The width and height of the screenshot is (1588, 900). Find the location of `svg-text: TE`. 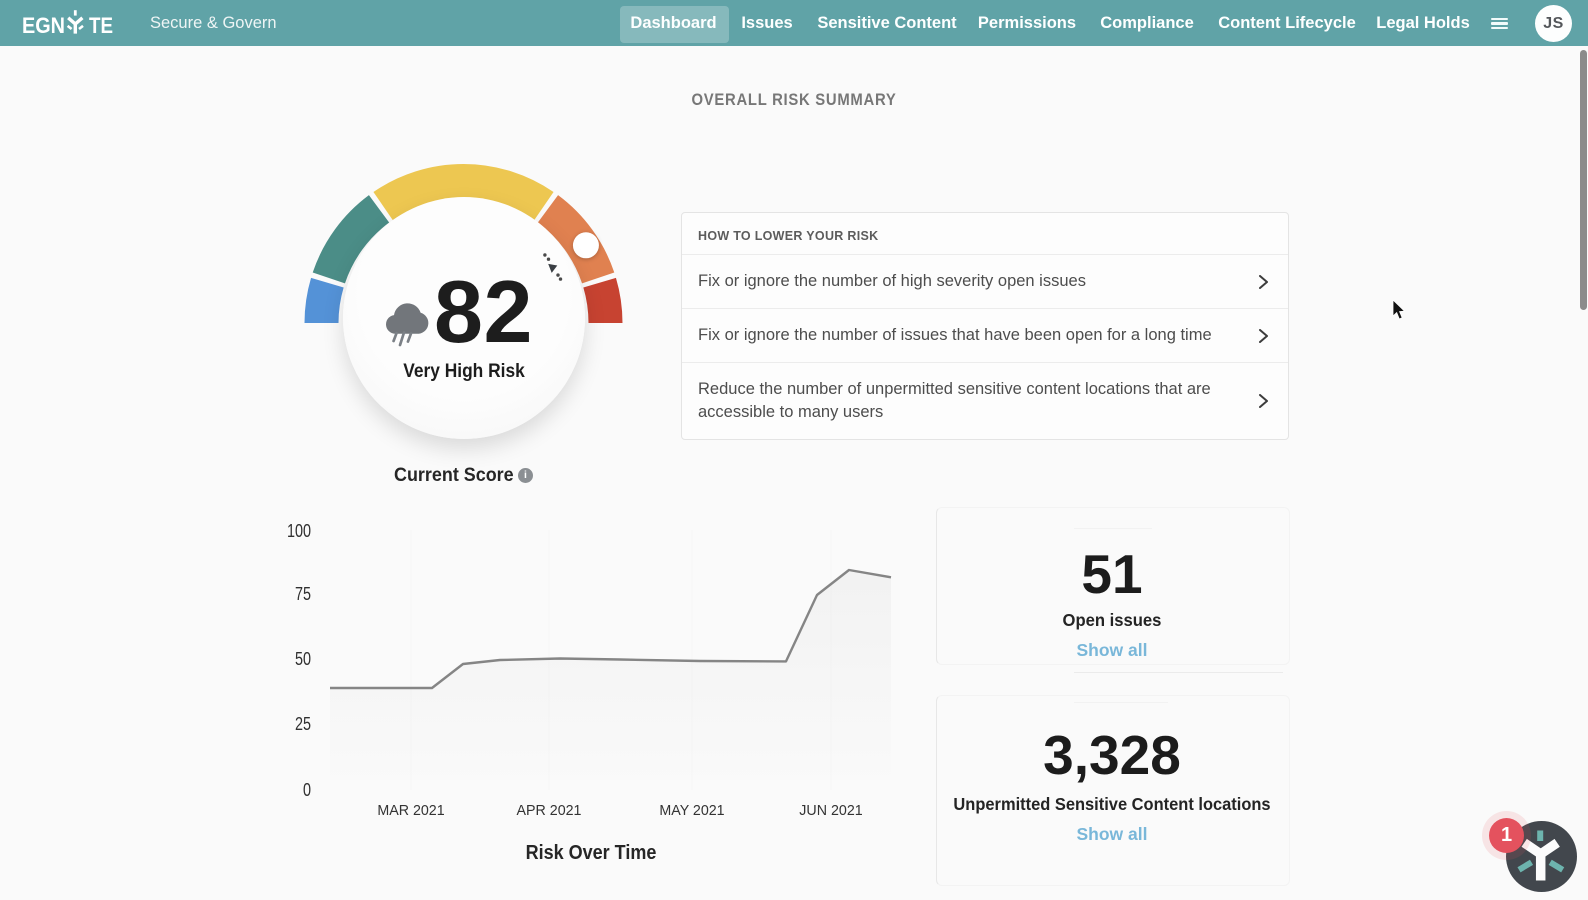

svg-text: TE is located at coordinates (101, 25).